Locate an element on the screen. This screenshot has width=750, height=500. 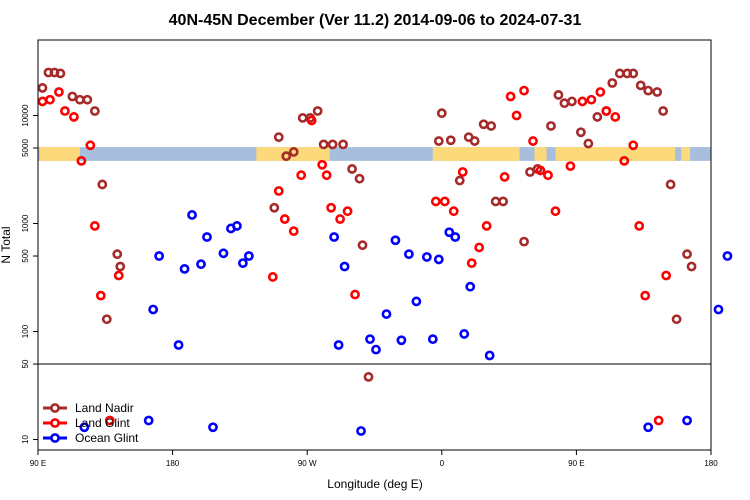
x-tick-label: 90 W is located at coordinates (307, 463).